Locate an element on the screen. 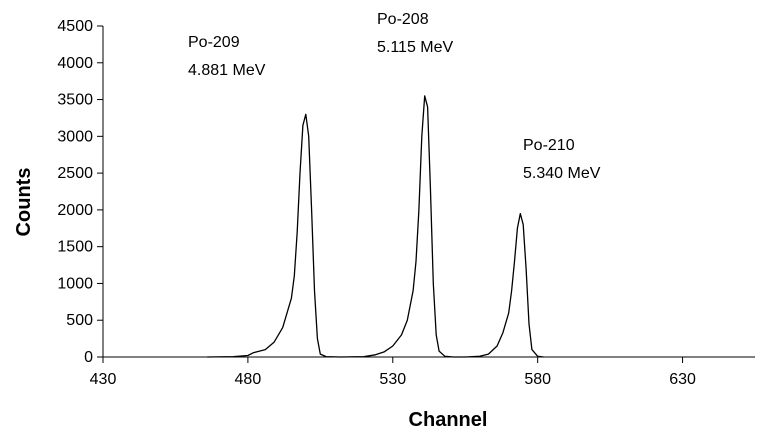 Image resolution: width=758 pixels, height=437 pixels. peak-annotation-energy: 5.340 MeV is located at coordinates (562, 173).